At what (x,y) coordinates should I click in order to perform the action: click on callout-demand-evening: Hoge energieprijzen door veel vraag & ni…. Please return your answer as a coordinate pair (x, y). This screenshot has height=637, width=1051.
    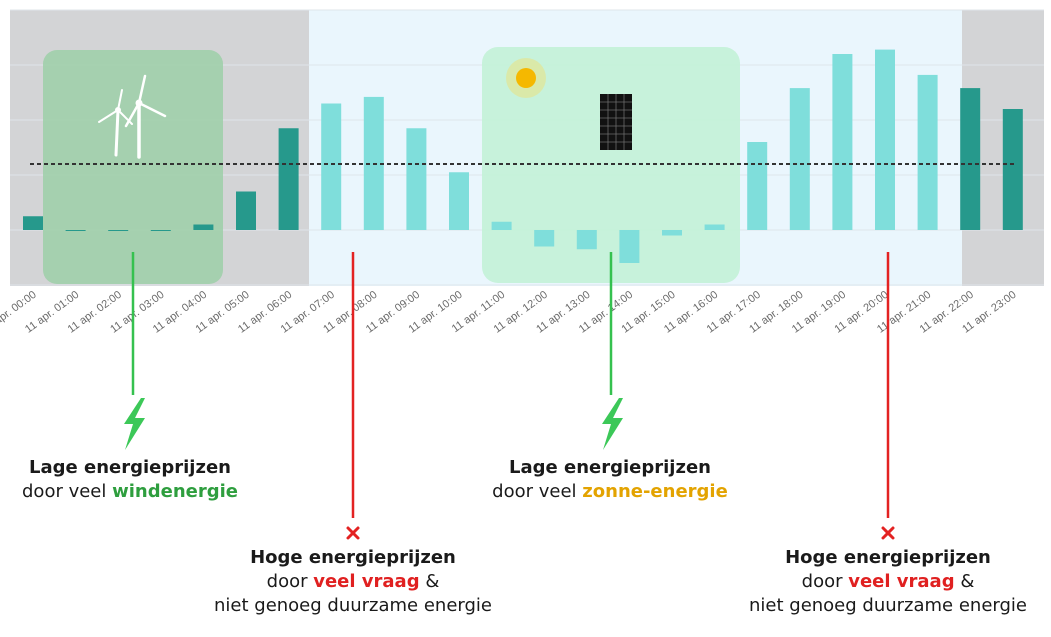
    Looking at the image, I should click on (888, 582).